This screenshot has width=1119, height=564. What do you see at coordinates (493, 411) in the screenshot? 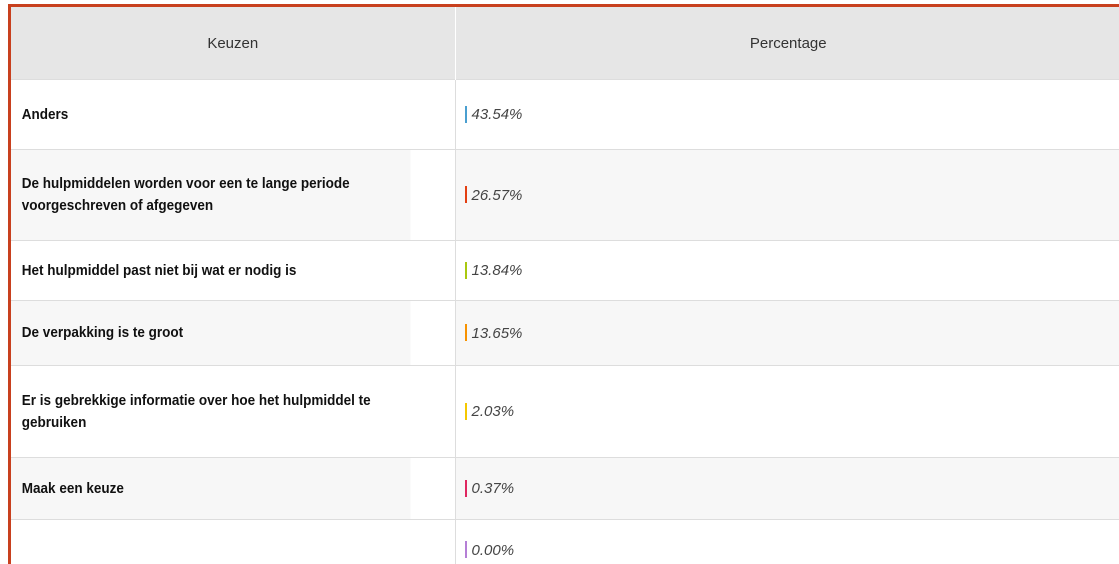
I see `value-label: 2.03%` at bounding box center [493, 411].